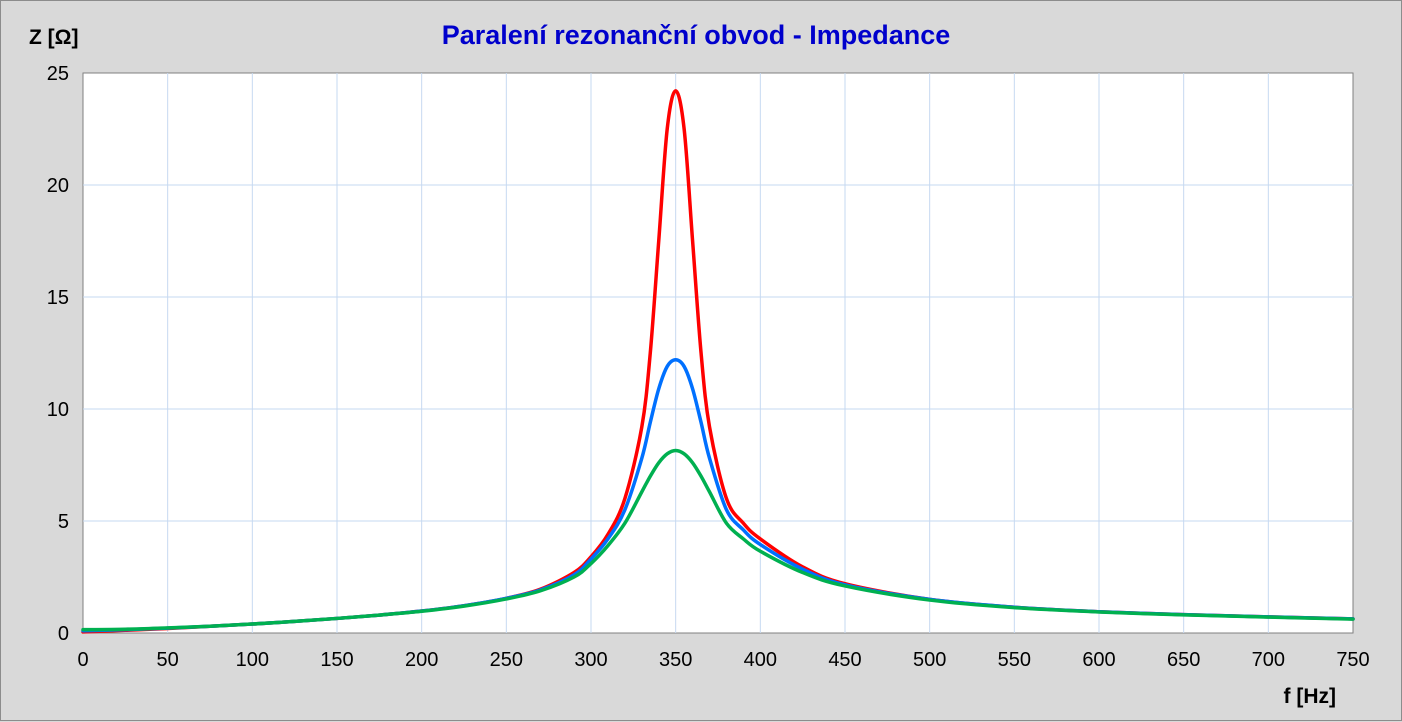 The image size is (1402, 722). What do you see at coordinates (1183, 660) in the screenshot?
I see `x-tick-label: 650` at bounding box center [1183, 660].